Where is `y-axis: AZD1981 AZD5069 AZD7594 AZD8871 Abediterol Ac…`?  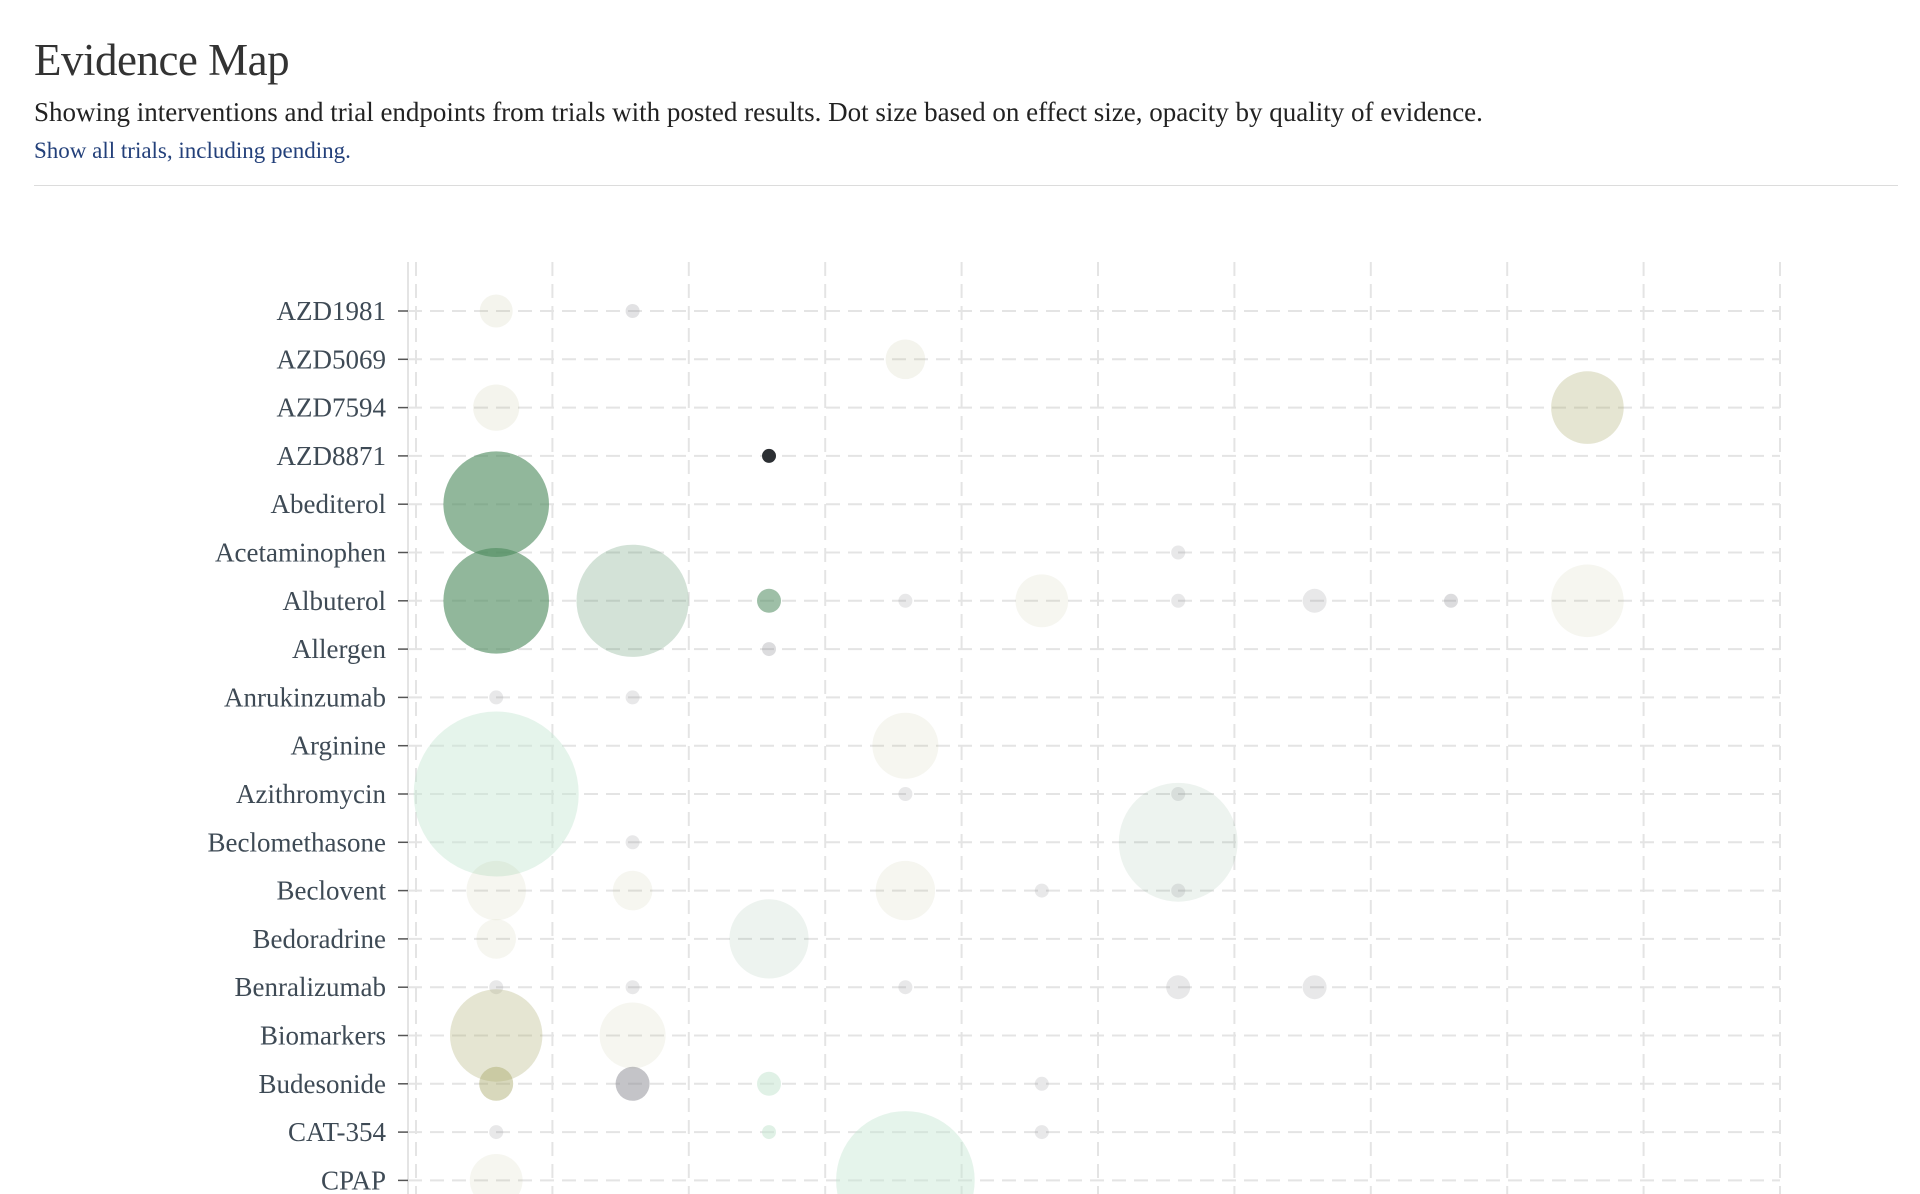 y-axis: AZD1981 AZD5069 AZD7594 AZD8871 Abediterol Ac… is located at coordinates (308, 728).